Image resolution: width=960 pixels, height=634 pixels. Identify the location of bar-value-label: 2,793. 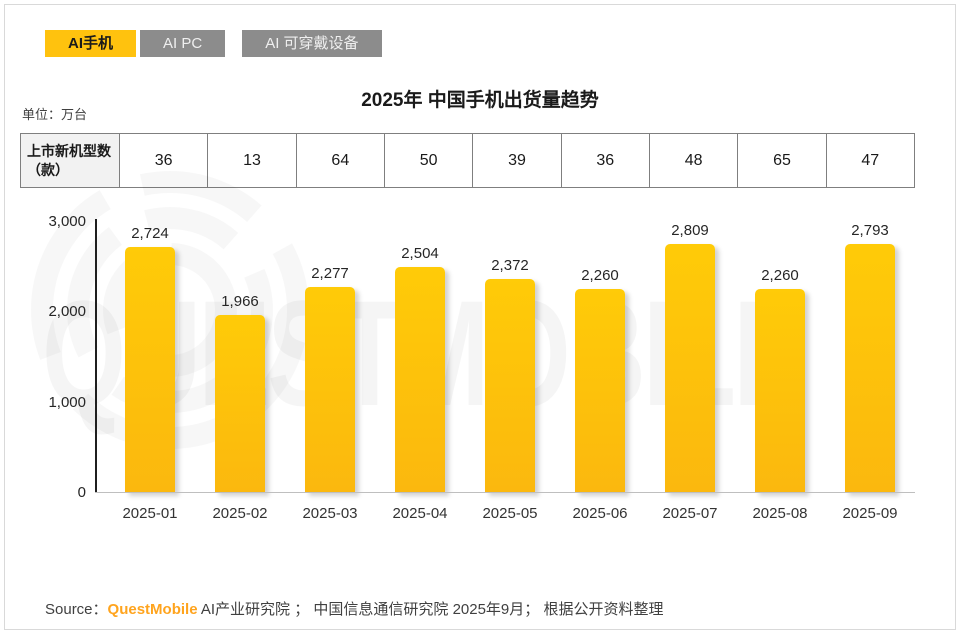
(870, 230).